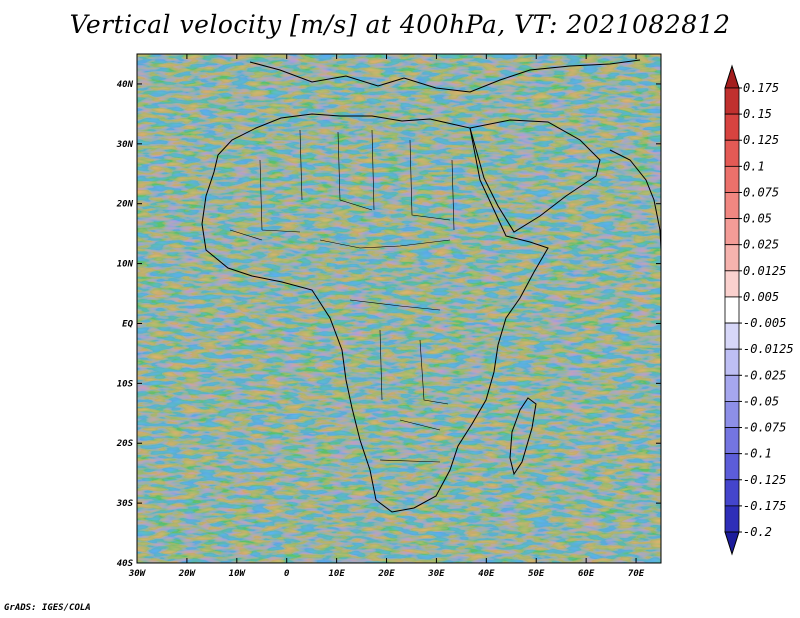 The image size is (800, 618). Describe the element at coordinates (635, 200) in the screenshot. I see `india-outline` at that location.